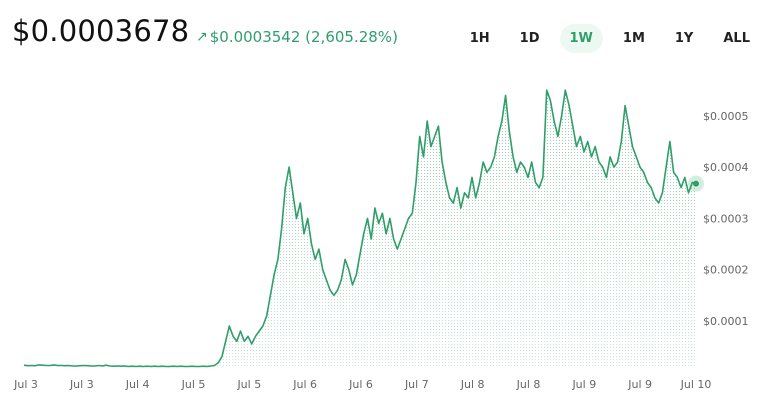 This screenshot has width=768, height=409. I want to click on y-tick-label: $0.0003, so click(726, 218).